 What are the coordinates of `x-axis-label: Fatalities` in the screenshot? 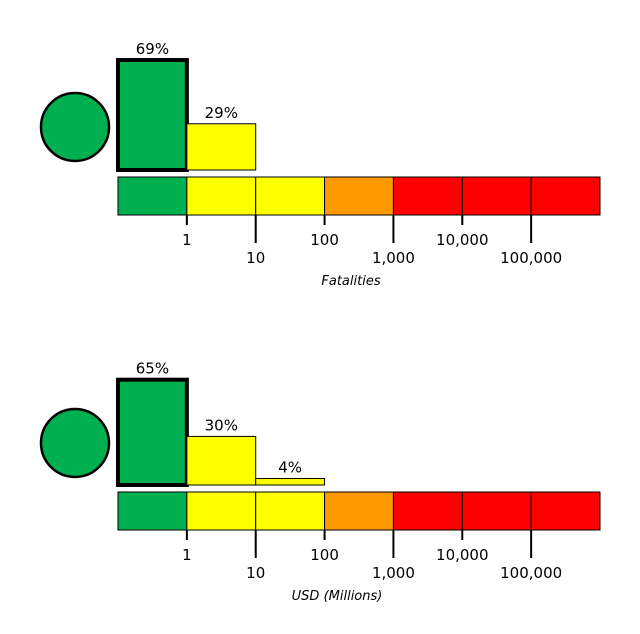 It's located at (350, 281).